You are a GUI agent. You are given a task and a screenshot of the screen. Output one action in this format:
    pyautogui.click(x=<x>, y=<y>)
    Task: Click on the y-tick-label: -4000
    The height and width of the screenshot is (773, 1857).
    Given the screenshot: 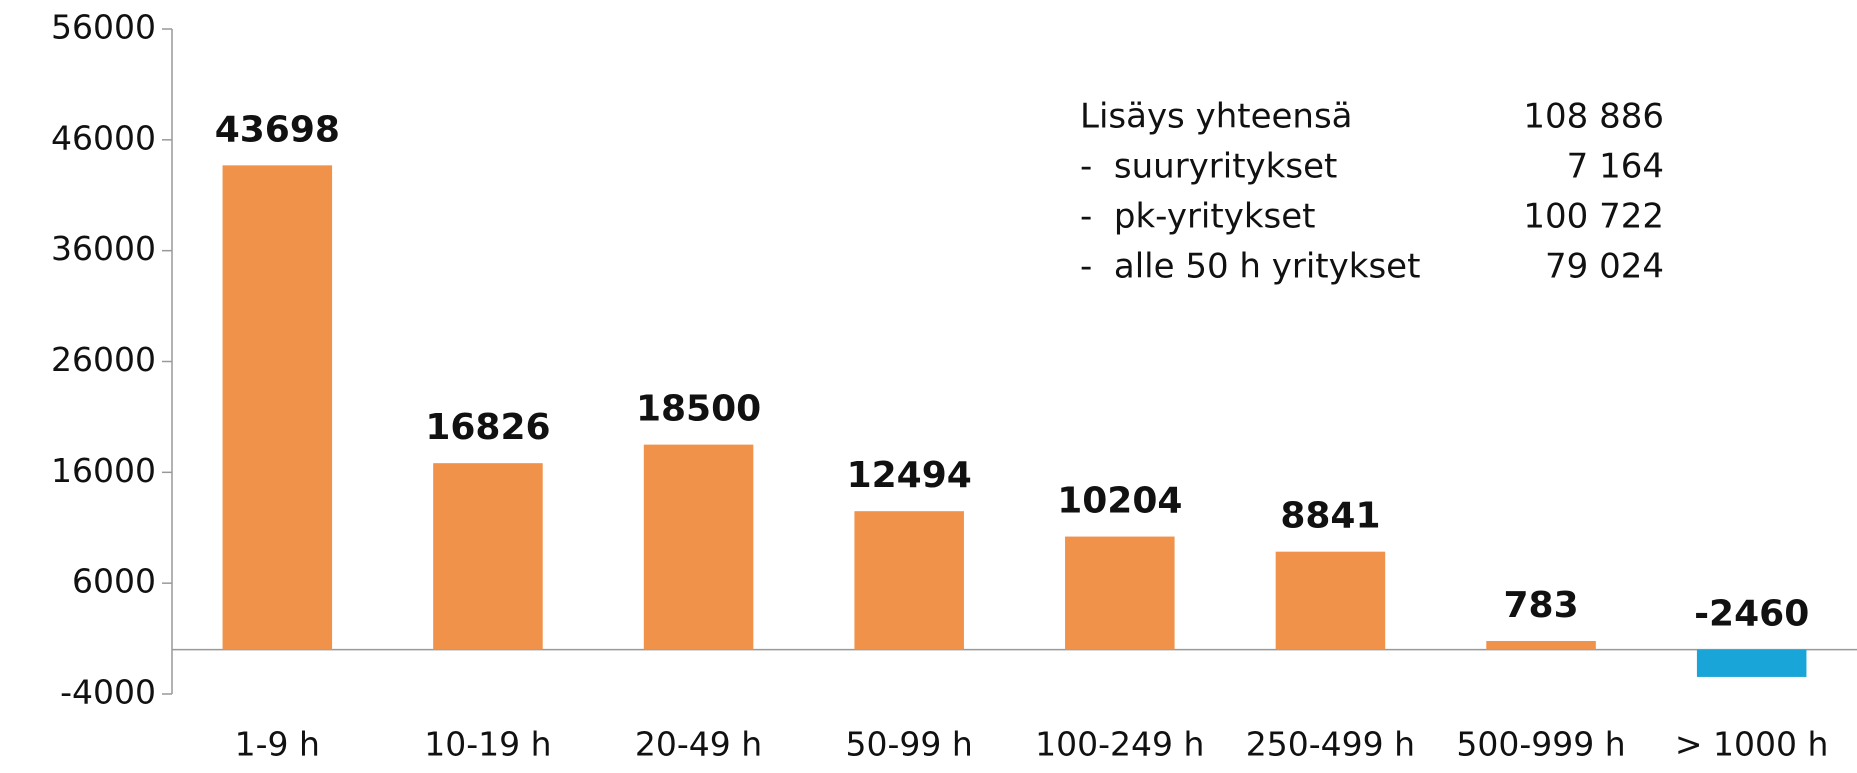 What is the action you would take?
    pyautogui.click(x=108, y=692)
    